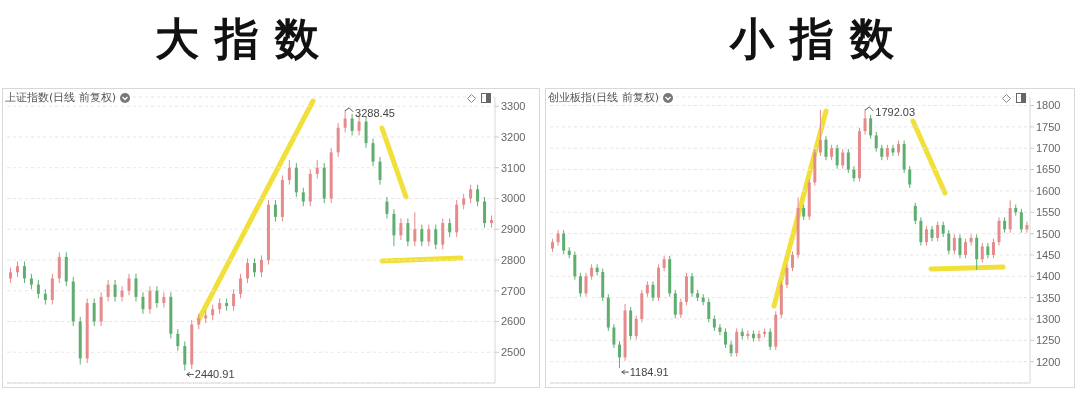  What do you see at coordinates (1048, 212) in the screenshot?
I see `y-tick-label: 1550` at bounding box center [1048, 212].